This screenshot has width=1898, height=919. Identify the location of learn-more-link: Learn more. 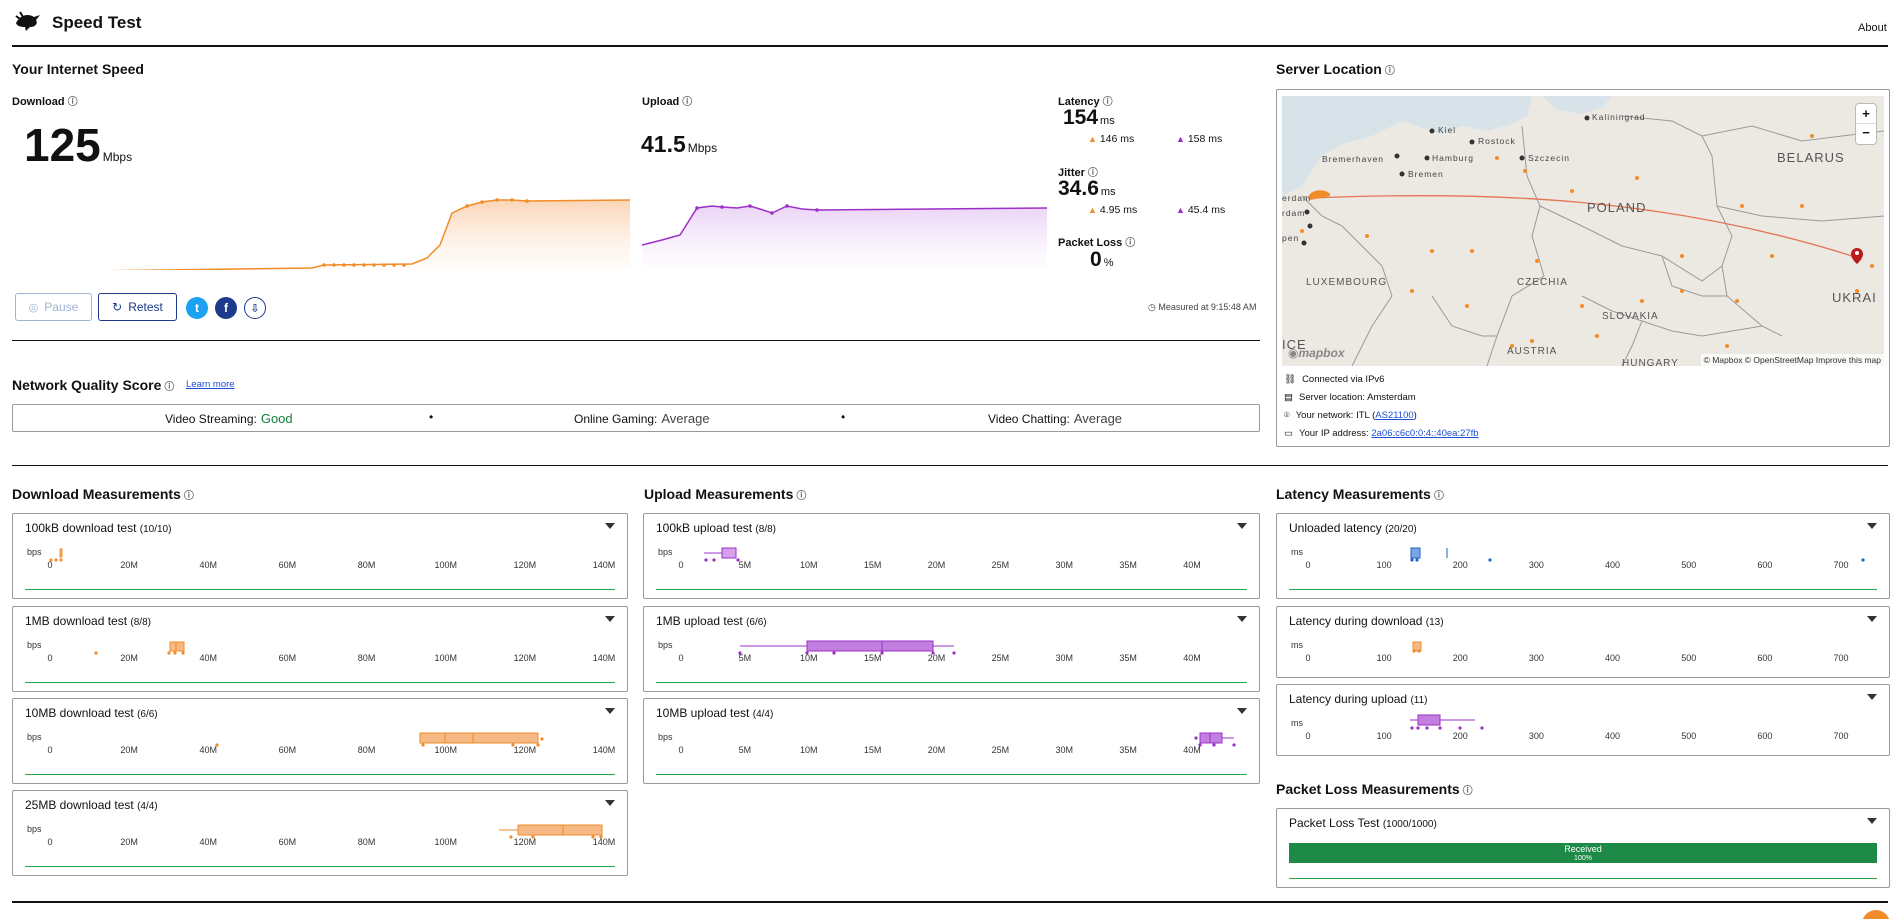
(210, 384).